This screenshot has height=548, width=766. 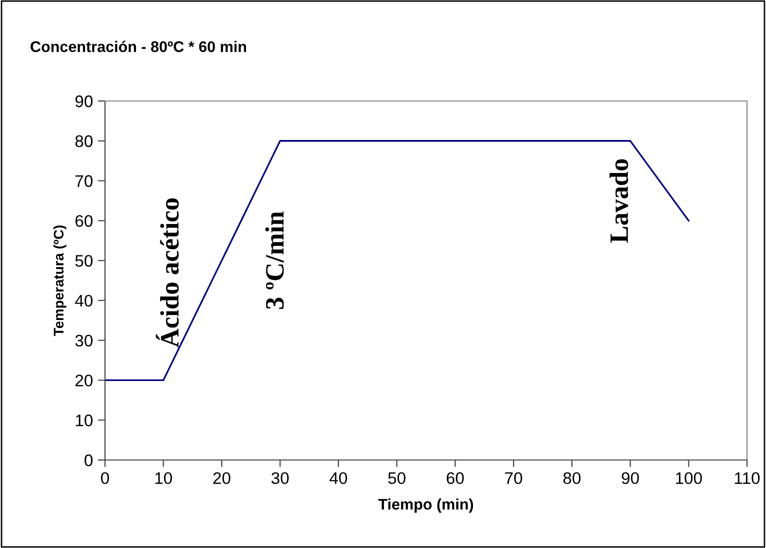 I want to click on y-tick-label: 40, so click(x=84, y=300).